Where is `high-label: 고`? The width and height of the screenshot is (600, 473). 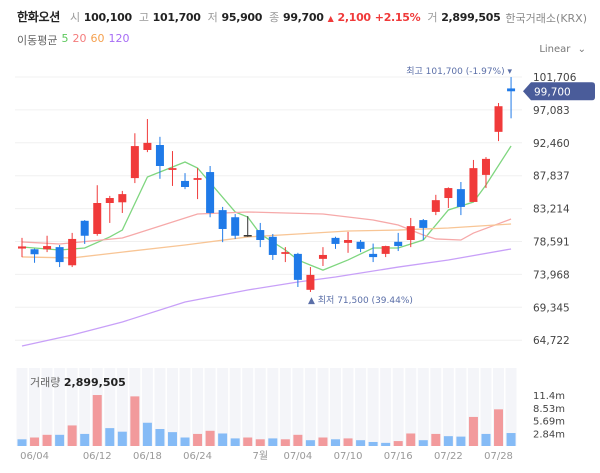
high-label: 고 is located at coordinates (143, 17).